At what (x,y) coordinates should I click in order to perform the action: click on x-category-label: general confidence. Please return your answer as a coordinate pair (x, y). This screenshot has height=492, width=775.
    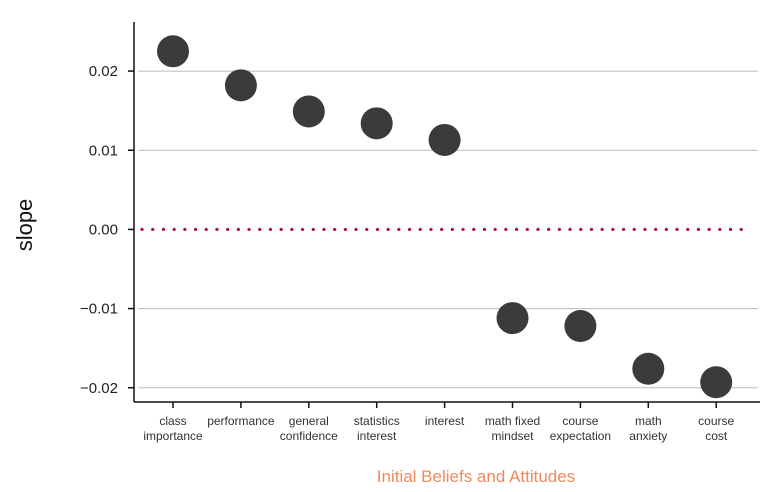
    Looking at the image, I should click on (309, 428).